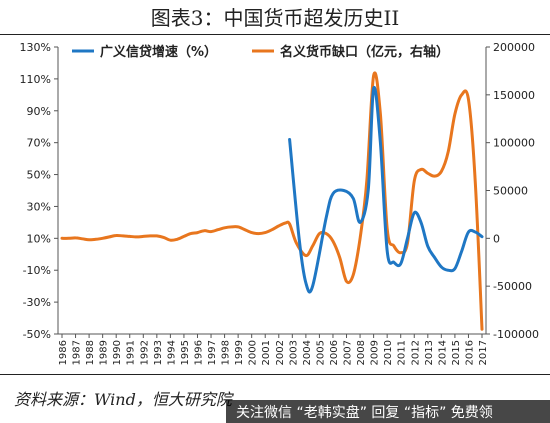 The height and width of the screenshot is (423, 550). What do you see at coordinates (275, 374) in the screenshot?
I see `source-divider` at bounding box center [275, 374].